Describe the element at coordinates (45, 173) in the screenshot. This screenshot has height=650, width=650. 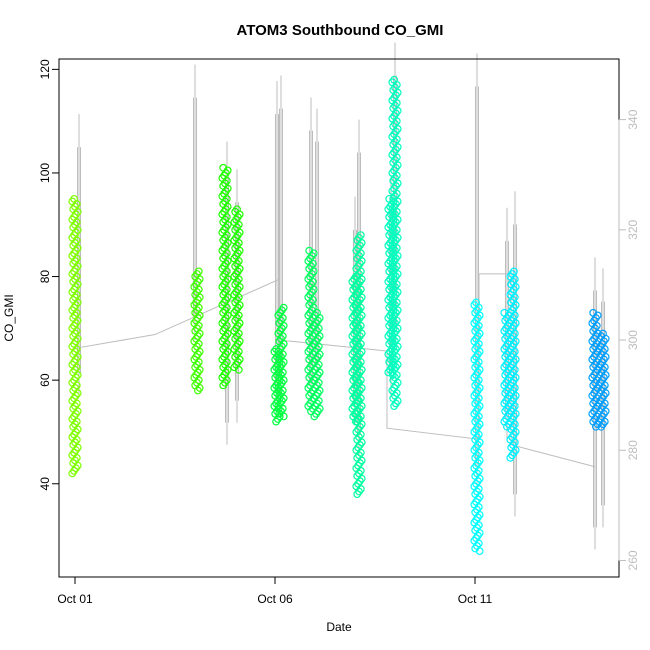
I see `y-tick-label: 100` at that location.